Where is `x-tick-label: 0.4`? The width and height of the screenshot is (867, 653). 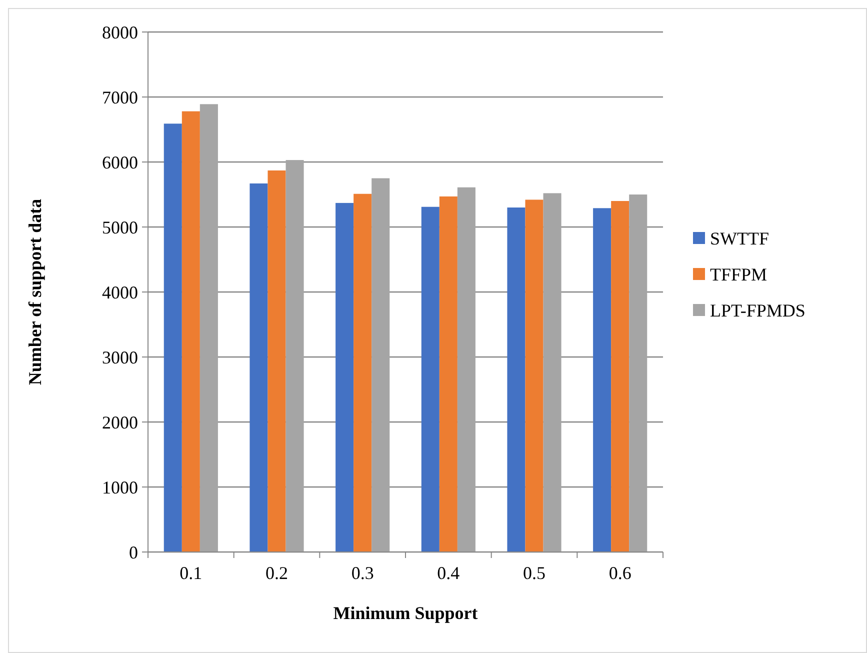 x-tick-label: 0.4 is located at coordinates (448, 573).